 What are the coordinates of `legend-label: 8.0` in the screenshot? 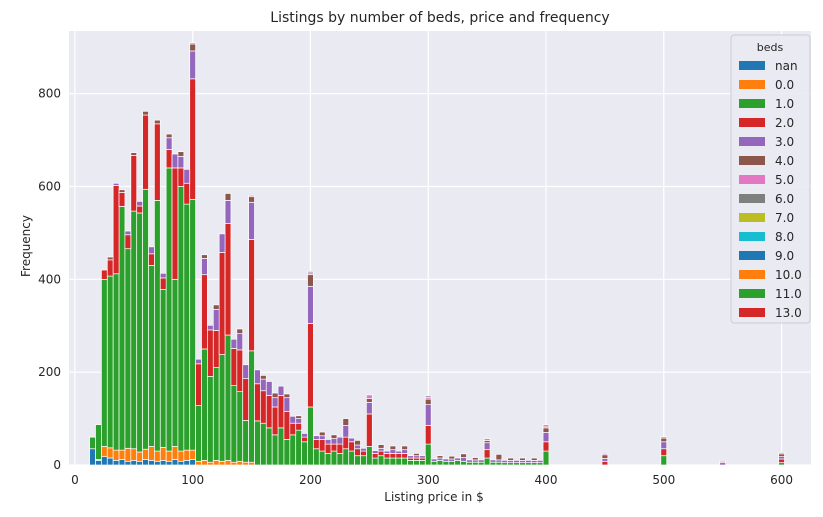 It's located at (784, 237).